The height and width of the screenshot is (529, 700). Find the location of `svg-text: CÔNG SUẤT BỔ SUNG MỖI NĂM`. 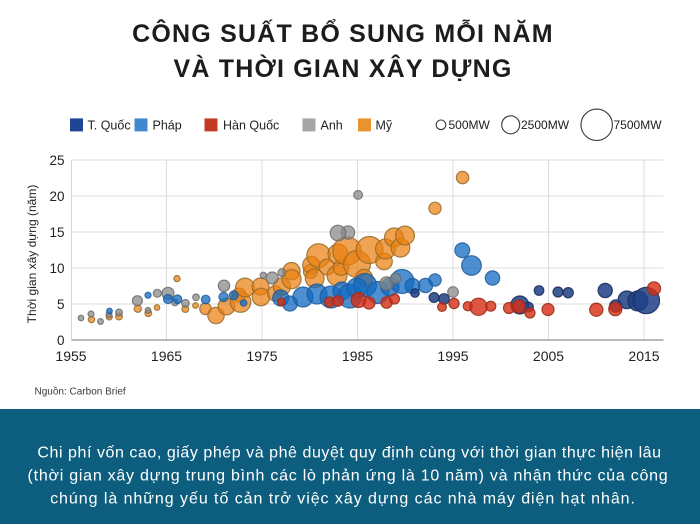

svg-text: CÔNG SUẤT BỔ SUNG MỖI NĂM is located at coordinates (343, 33).